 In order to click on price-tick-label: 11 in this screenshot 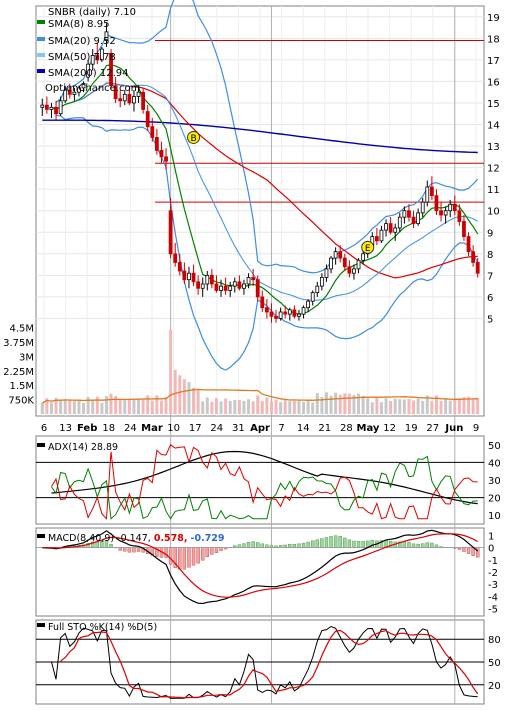, I will do `click(493, 190)`.